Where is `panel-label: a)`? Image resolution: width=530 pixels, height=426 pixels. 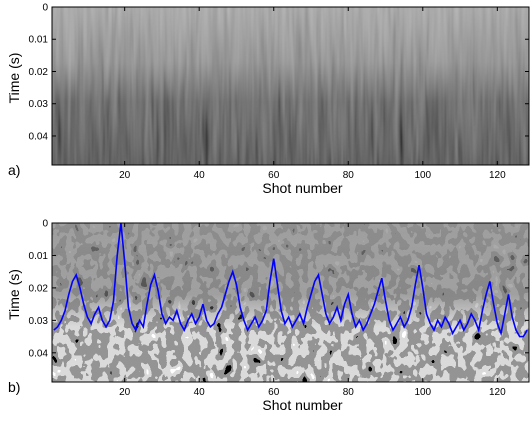 panel-label: a) is located at coordinates (14, 170).